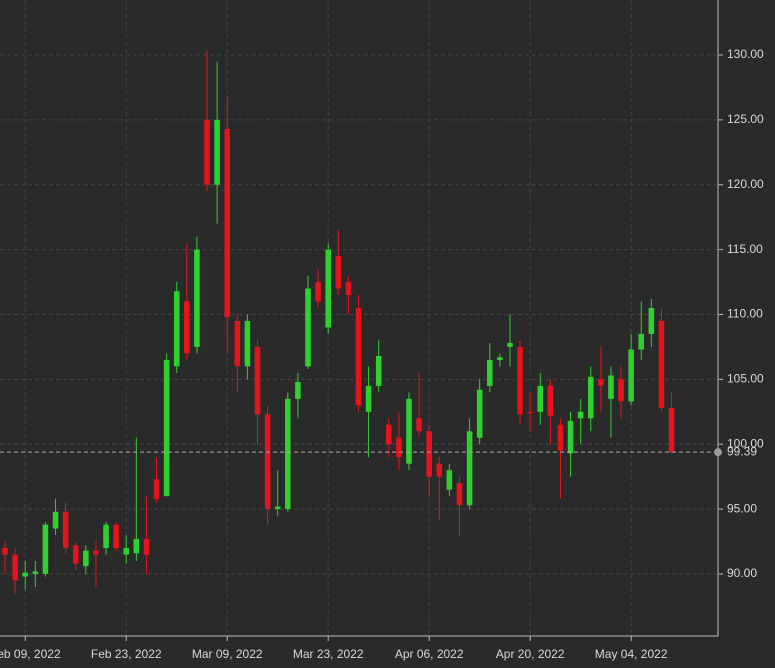  What do you see at coordinates (126, 654) in the screenshot?
I see `x-tick-label: Feb 23, 2022` at bounding box center [126, 654].